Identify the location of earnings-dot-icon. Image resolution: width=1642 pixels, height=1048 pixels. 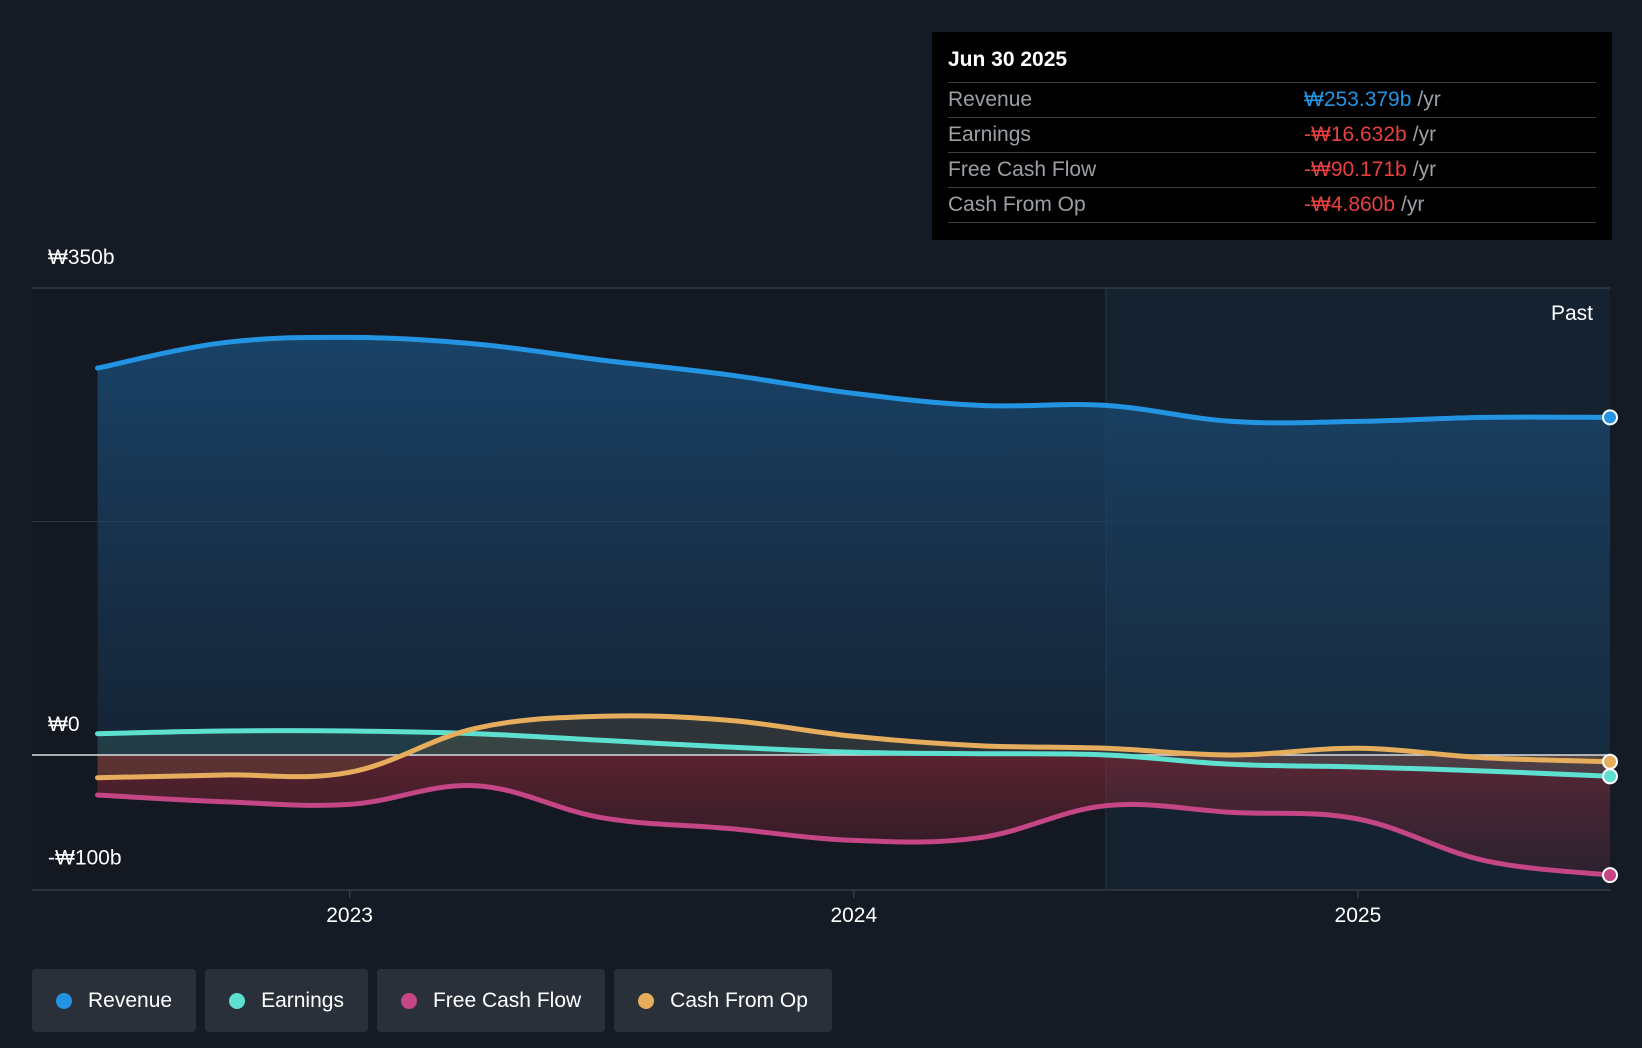
(237, 1000).